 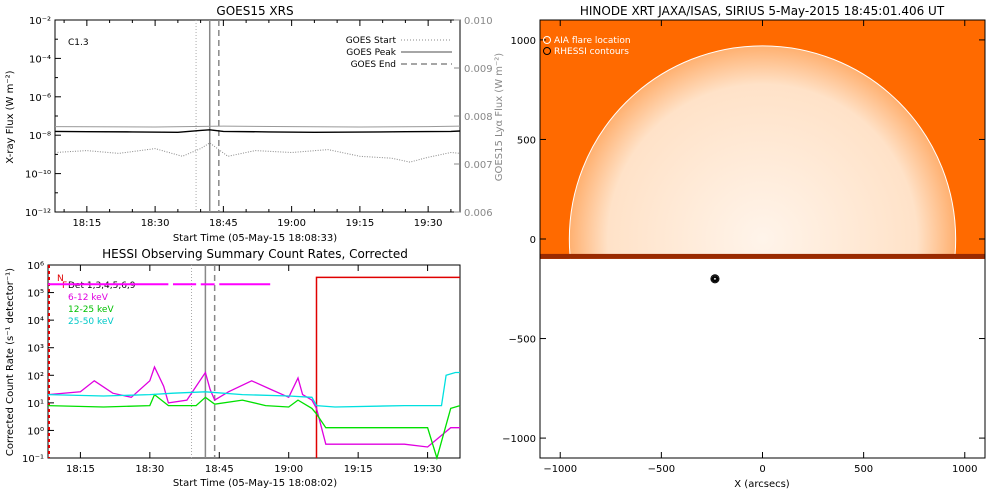 What do you see at coordinates (219, 469) in the screenshot?
I see `hessi-xtick-label: 18:45` at bounding box center [219, 469].